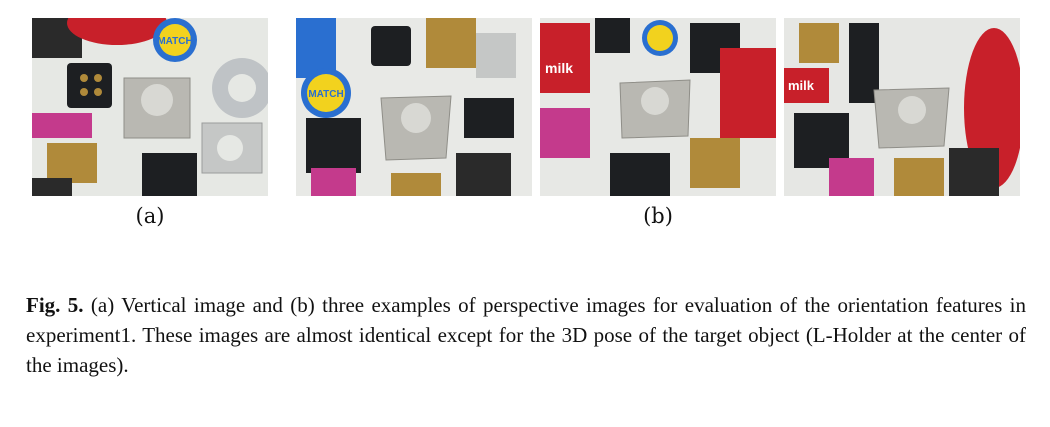 The image size is (1050, 427). I want to click on match-logo, so click(660, 38).